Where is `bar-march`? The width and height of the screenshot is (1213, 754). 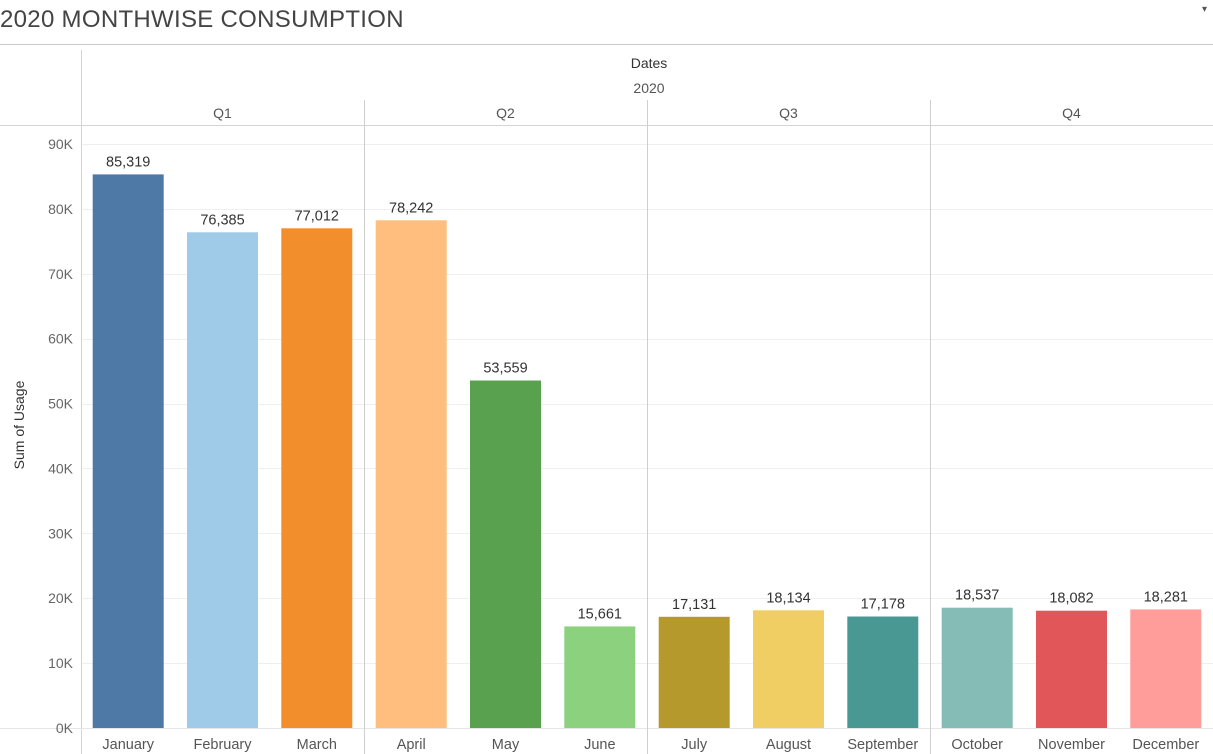 bar-march is located at coordinates (317, 478).